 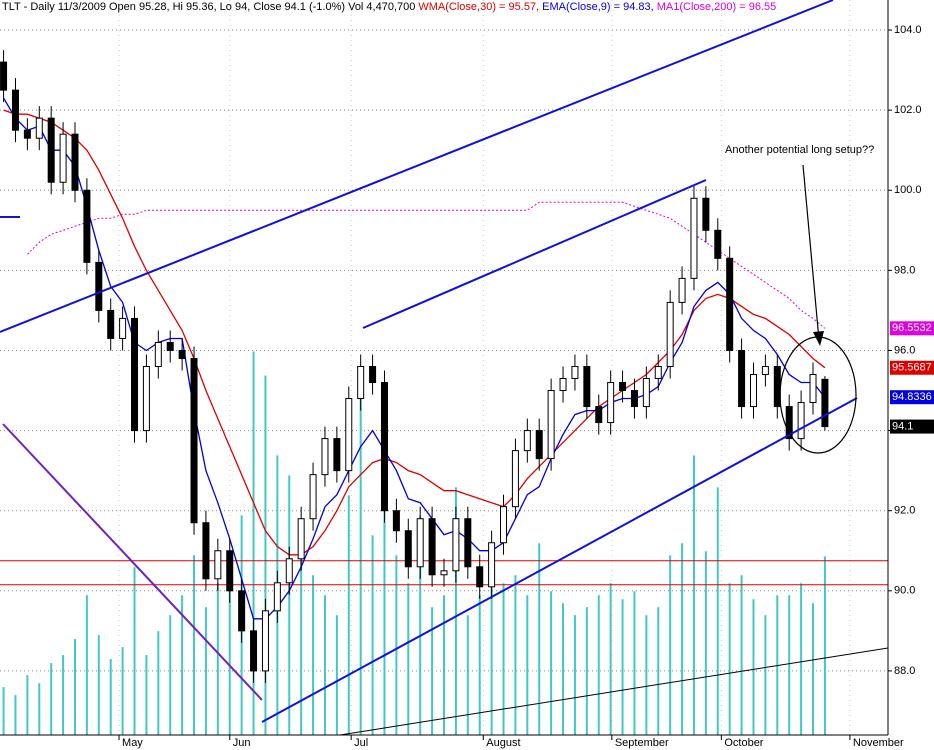 What do you see at coordinates (904, 591) in the screenshot?
I see `y-tick-label: 90.0` at bounding box center [904, 591].